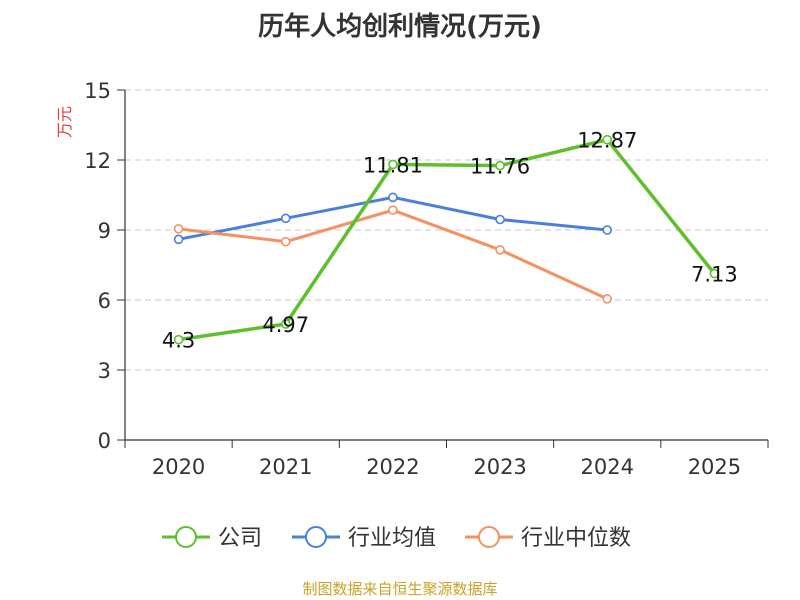 The height and width of the screenshot is (600, 800). I want to click on y-axis-label: 万元, so click(64, 122).